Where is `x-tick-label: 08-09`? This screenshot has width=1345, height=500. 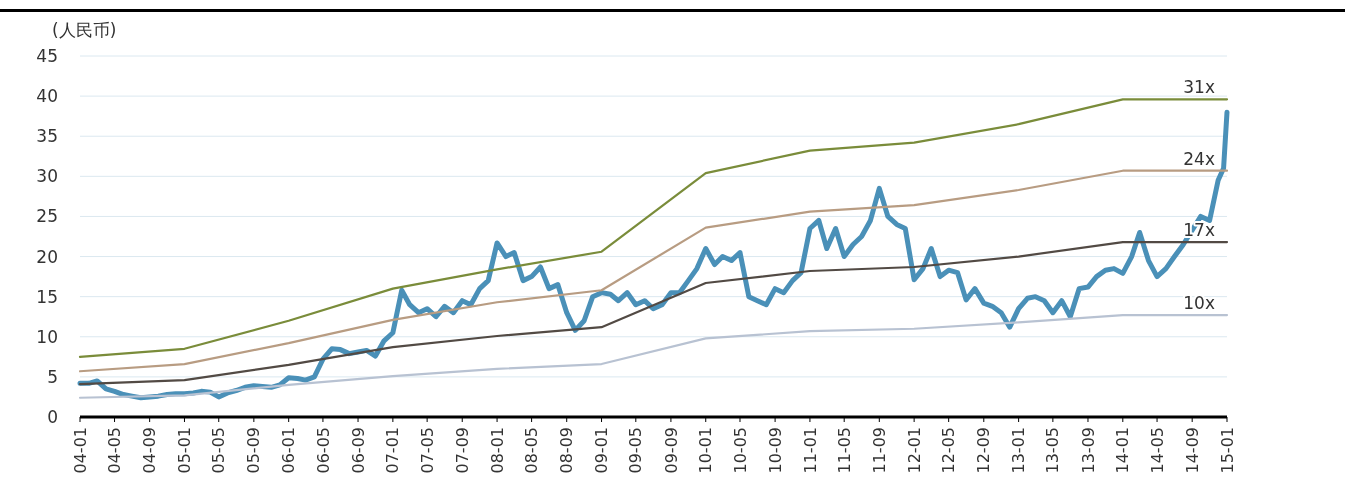
x-tick-label: 08-09 is located at coordinates (567, 450).